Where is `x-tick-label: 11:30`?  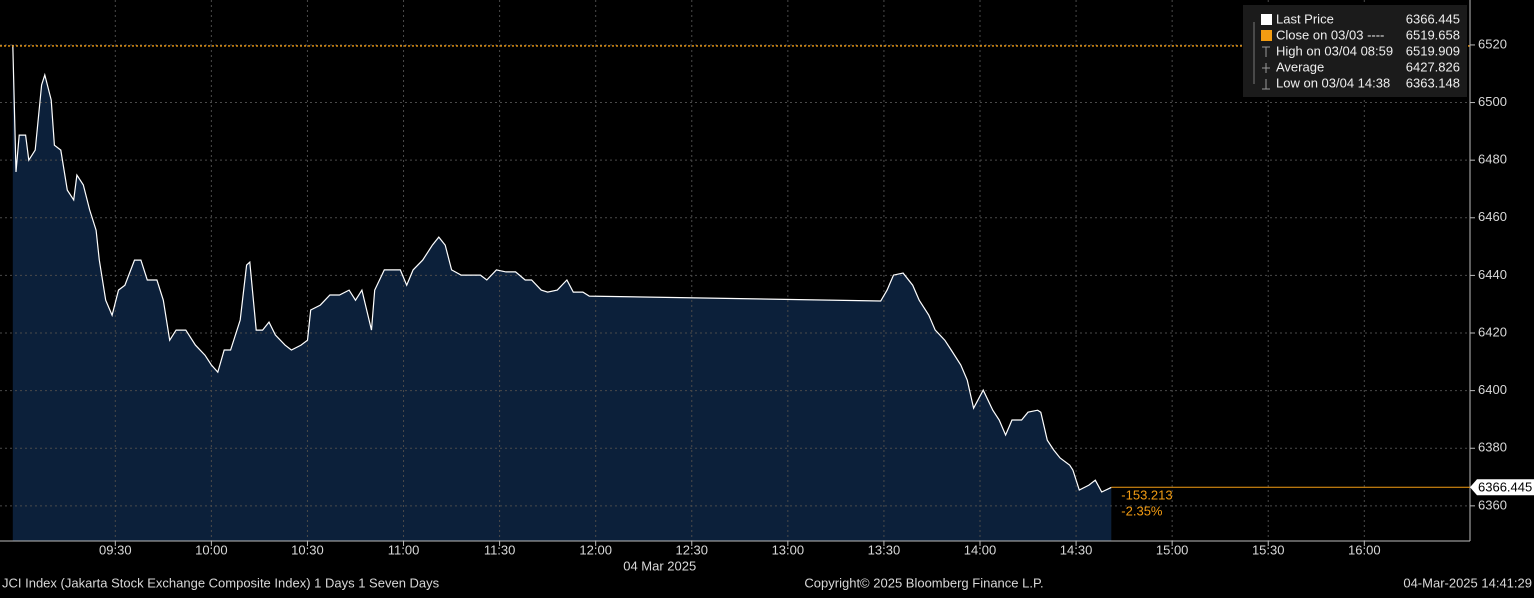 x-tick-label: 11:30 is located at coordinates (500, 549).